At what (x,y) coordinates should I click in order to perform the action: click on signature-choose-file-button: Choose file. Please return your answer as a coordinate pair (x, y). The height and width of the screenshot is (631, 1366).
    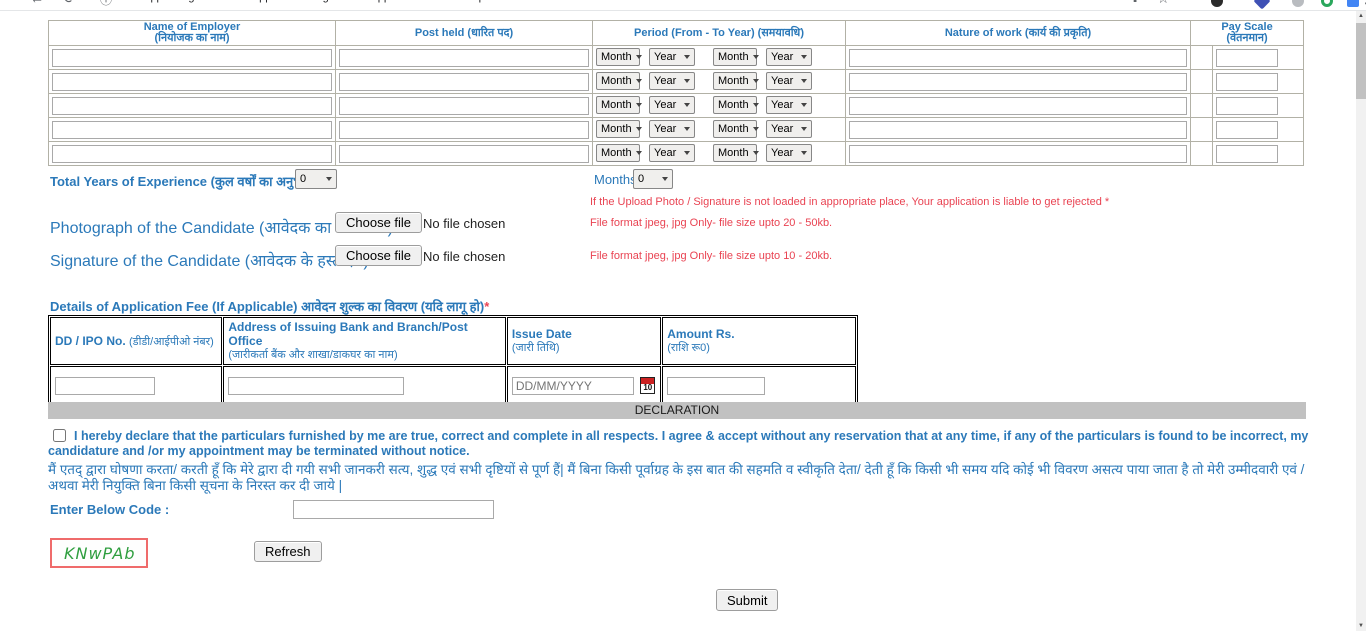
    Looking at the image, I should click on (379, 255).